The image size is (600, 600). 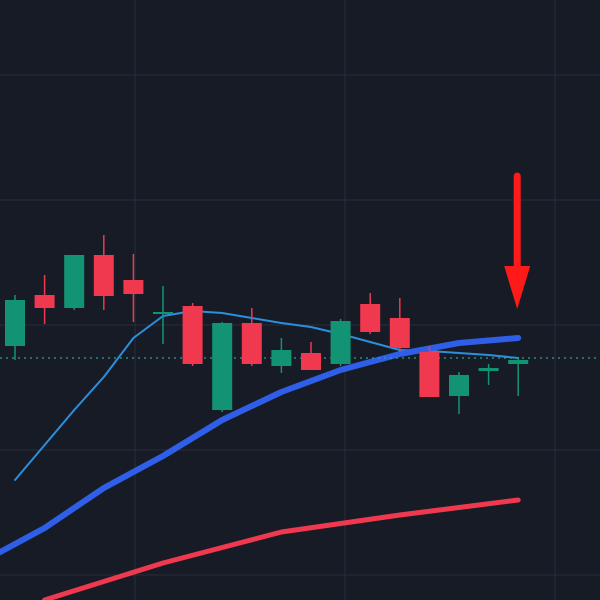 I want to click on ma-slow-line, so click(x=281, y=548).